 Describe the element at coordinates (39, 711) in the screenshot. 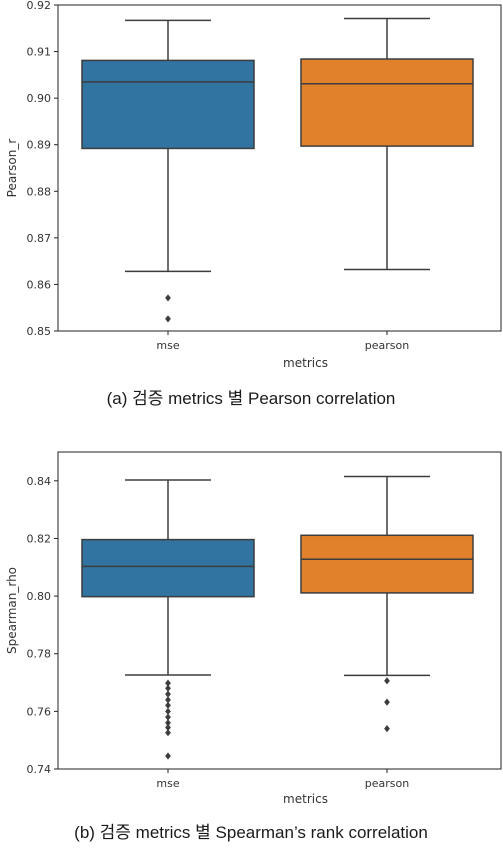

I see `y-tick-label: 0.76` at that location.